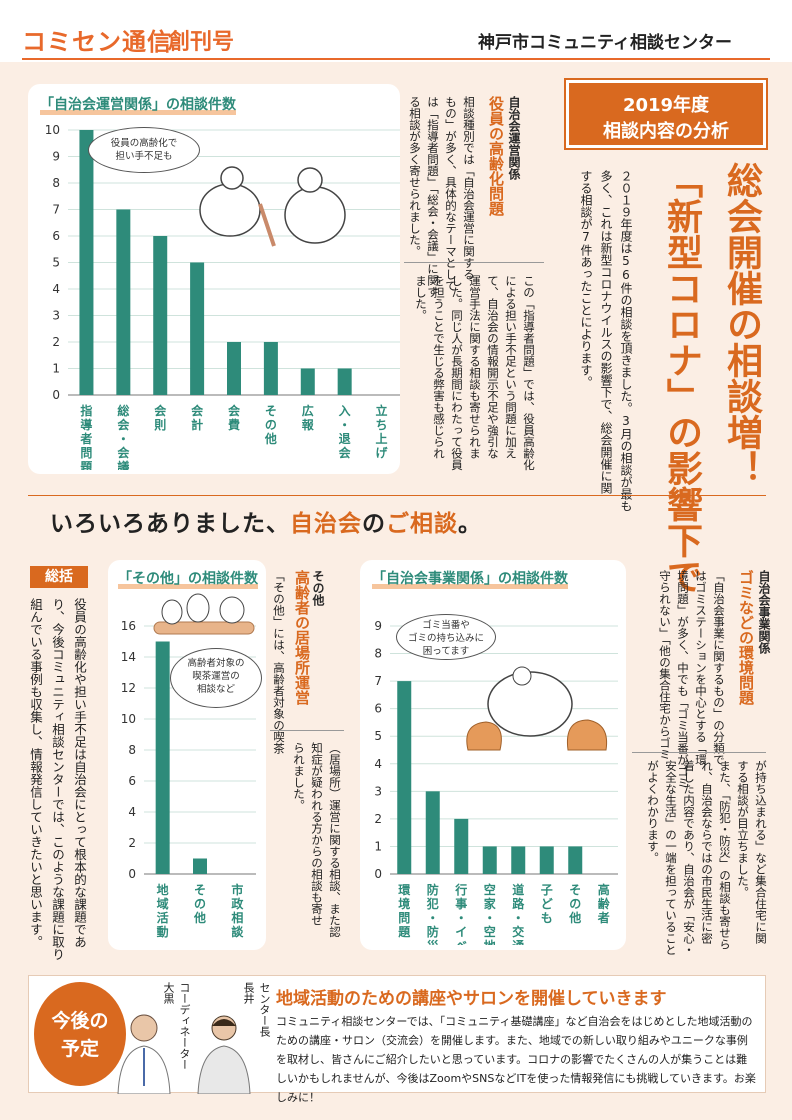  Describe the element at coordinates (188, 779) in the screenshot. I see `bar-chart-other: 0 2 4 6 8 10 12 14 16 地域活動 その他 市政相談` at that location.